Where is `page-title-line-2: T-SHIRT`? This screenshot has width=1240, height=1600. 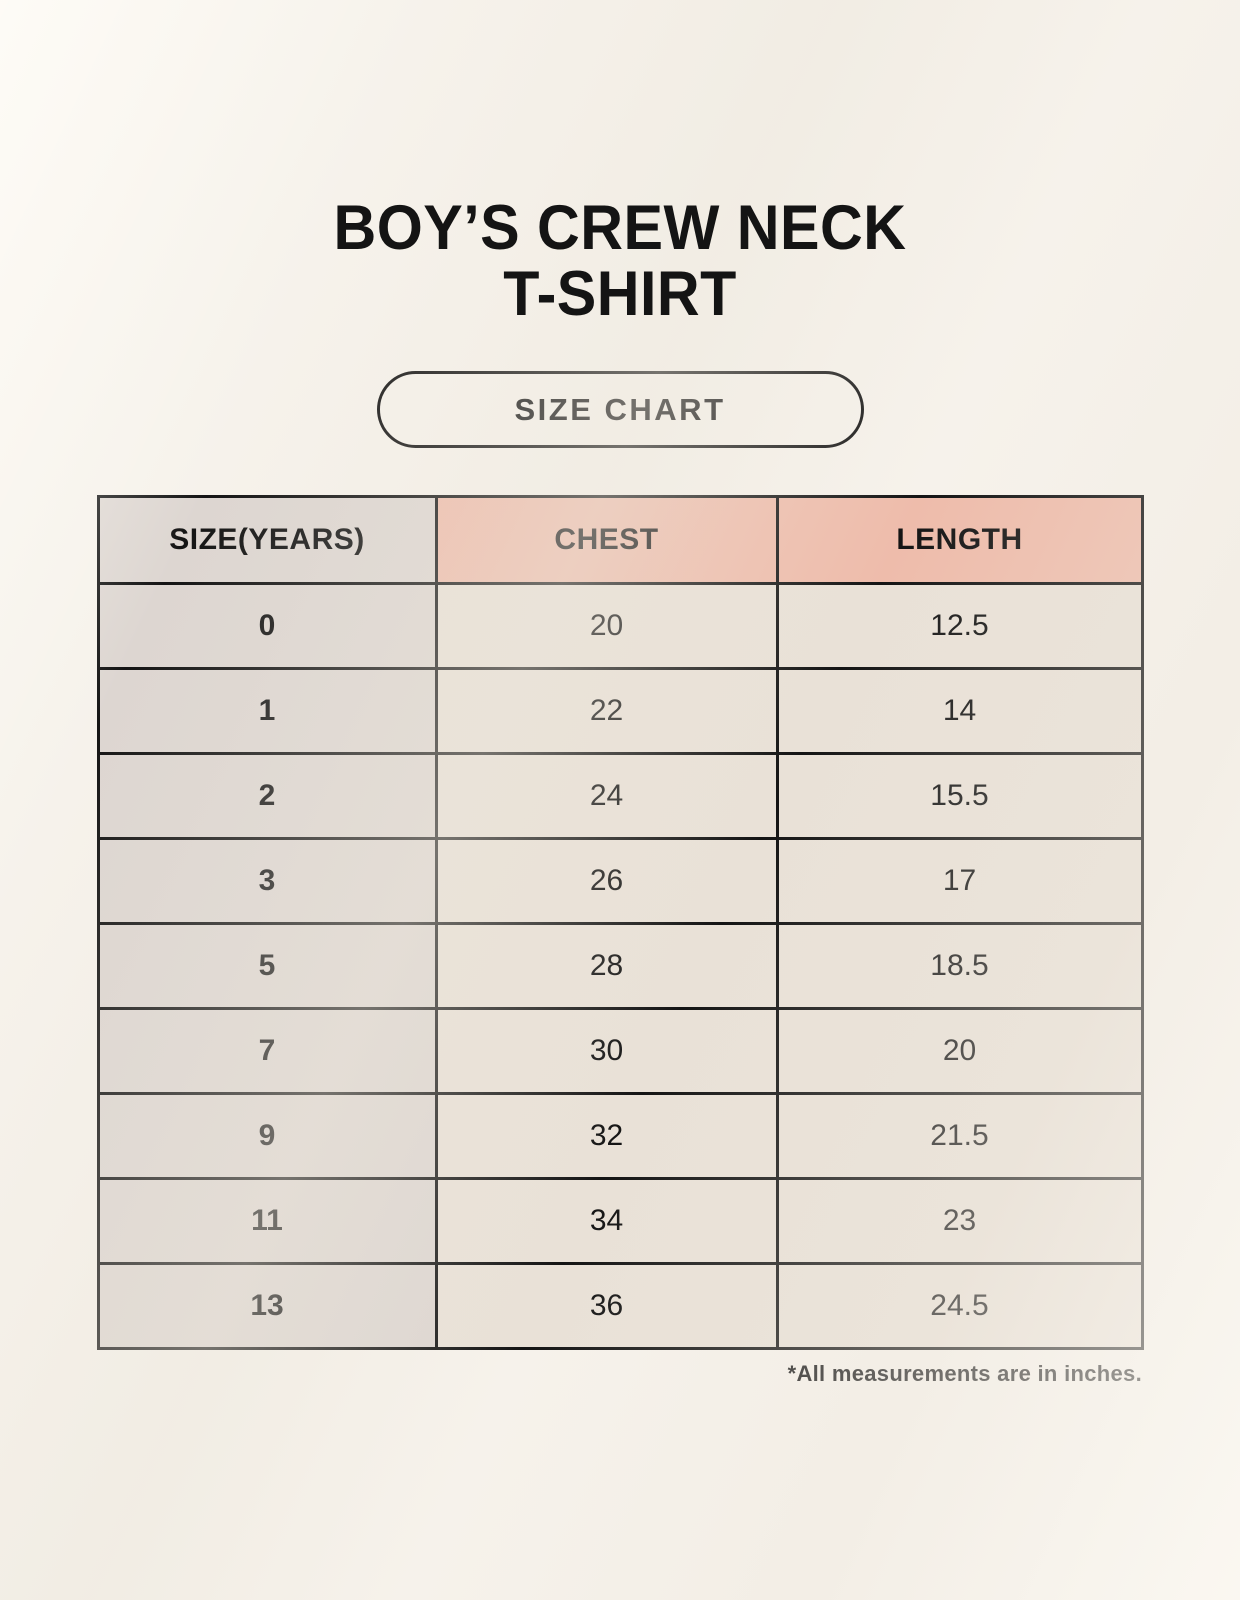
page-title-line-2: T-SHIRT is located at coordinates (620, 293).